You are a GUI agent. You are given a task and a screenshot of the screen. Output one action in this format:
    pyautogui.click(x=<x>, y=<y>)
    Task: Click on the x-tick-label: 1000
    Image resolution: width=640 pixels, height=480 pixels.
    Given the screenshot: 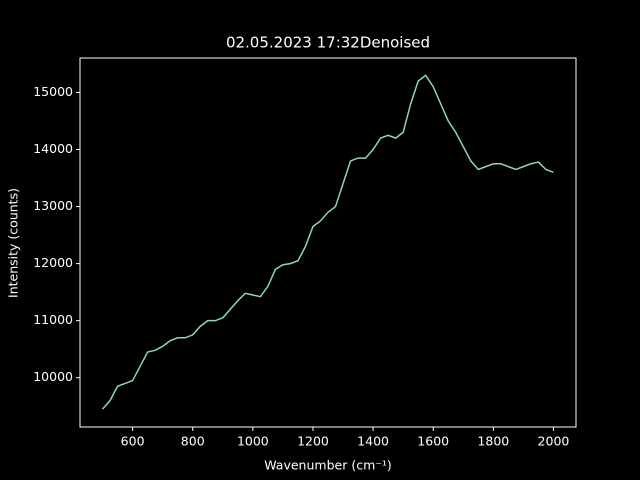 What is the action you would take?
    pyautogui.click(x=253, y=441)
    